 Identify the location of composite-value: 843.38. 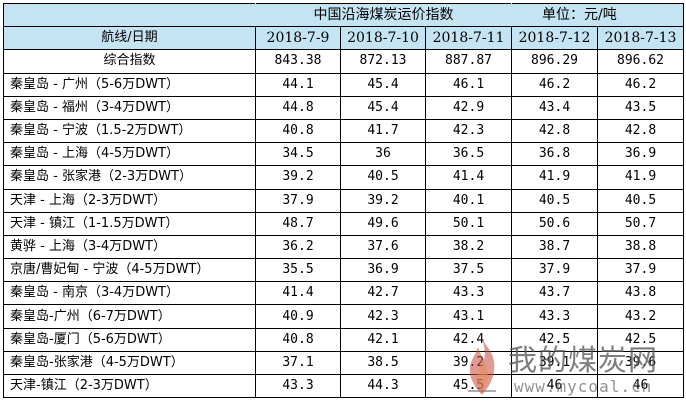
(298, 61).